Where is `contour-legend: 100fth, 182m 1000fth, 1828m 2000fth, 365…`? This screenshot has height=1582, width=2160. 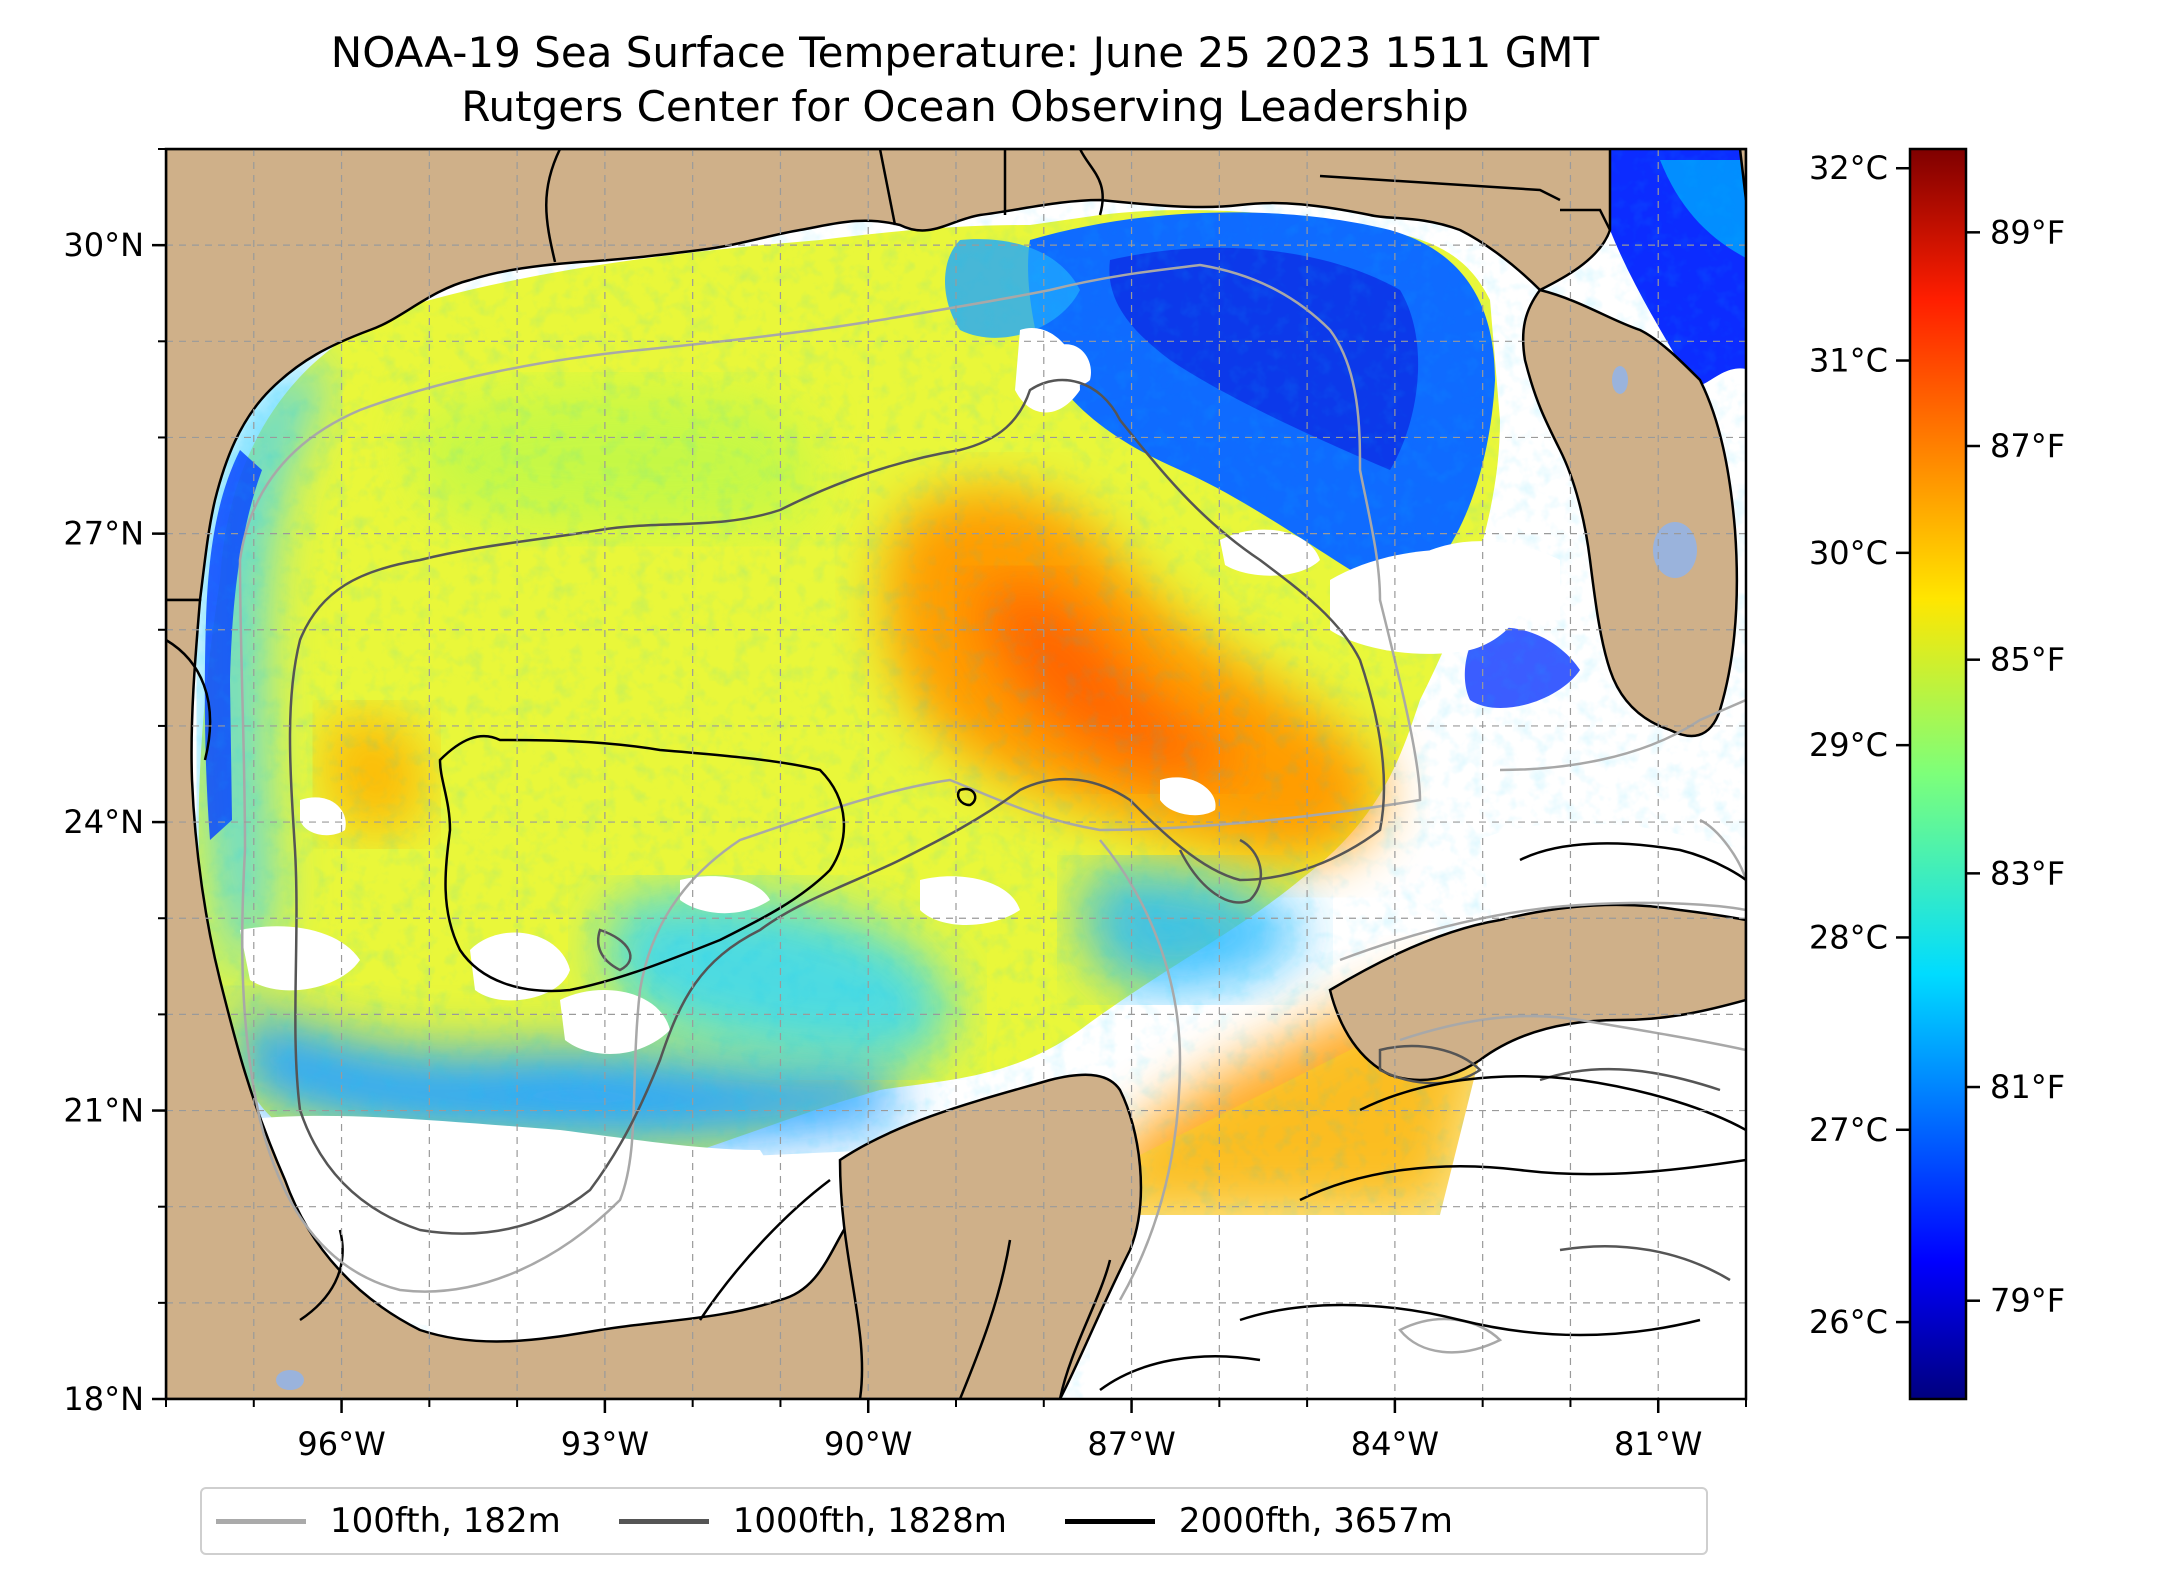
contour-legend: 100fth, 182m 1000fth, 1828m 2000fth, 365… is located at coordinates (954, 1521).